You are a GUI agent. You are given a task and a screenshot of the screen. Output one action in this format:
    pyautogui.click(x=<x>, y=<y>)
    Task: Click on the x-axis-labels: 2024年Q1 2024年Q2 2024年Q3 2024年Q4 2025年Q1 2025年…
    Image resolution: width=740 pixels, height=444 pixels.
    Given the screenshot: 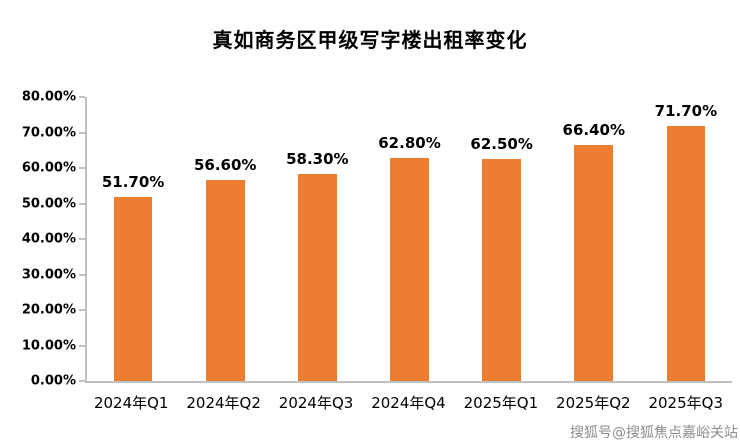 What is the action you would take?
    pyautogui.click(x=408, y=402)
    